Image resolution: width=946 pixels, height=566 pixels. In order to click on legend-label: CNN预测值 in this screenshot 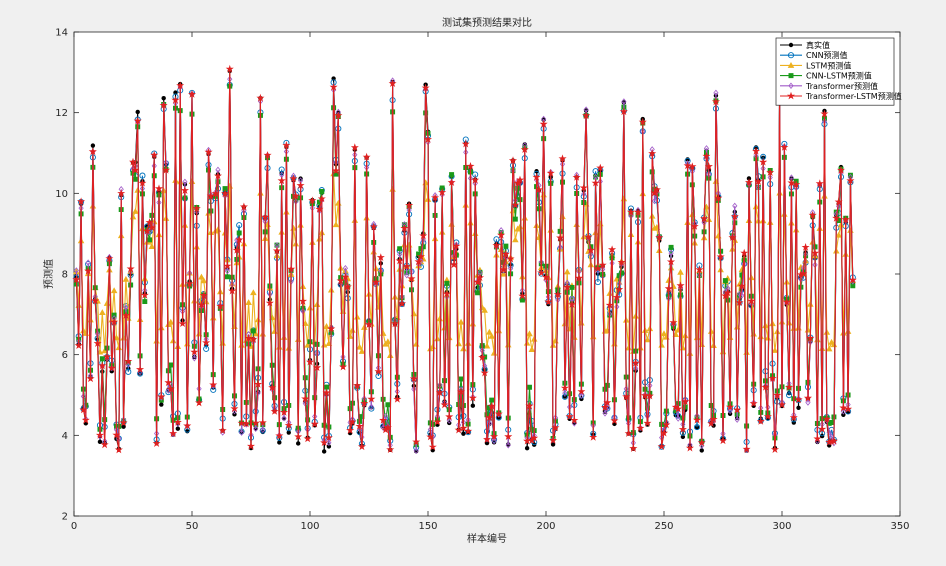, I will do `click(827, 55)`.